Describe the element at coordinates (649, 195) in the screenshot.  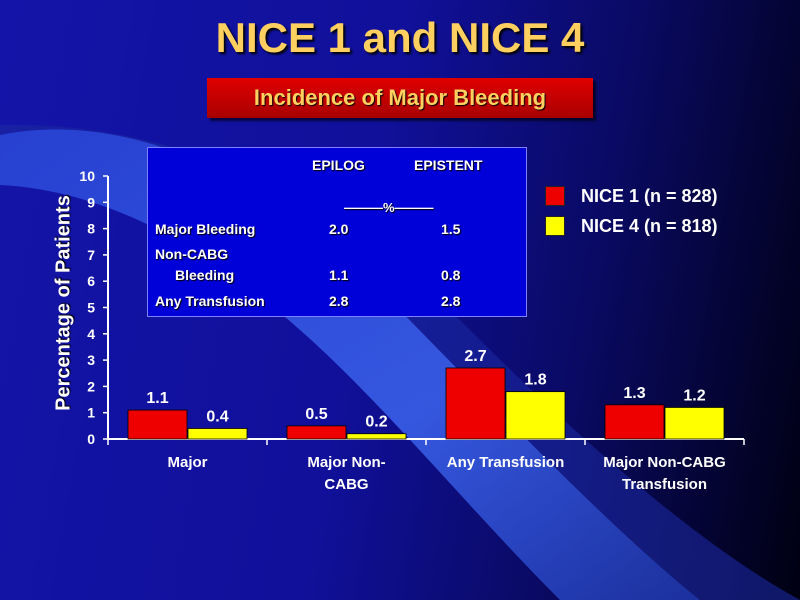
I see `legend-label-nice1: NICE 1 (n = 828)` at that location.